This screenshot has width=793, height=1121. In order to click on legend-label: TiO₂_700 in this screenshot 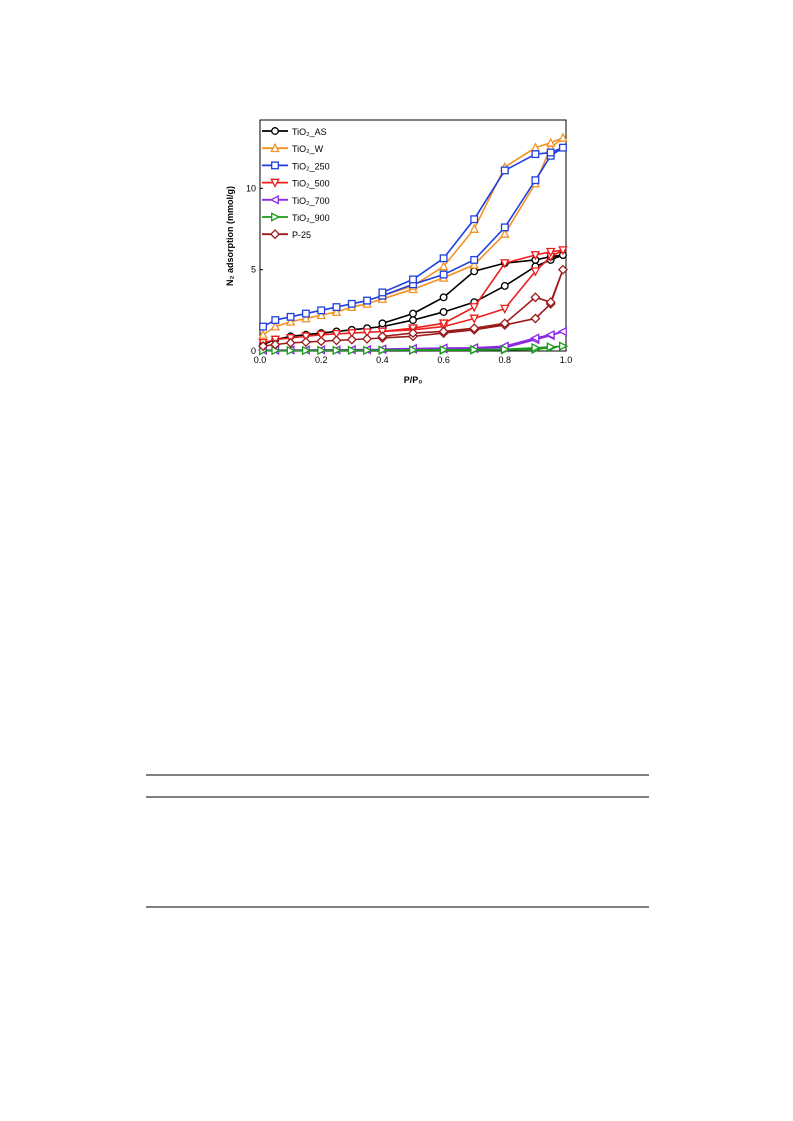, I will do `click(311, 201)`.